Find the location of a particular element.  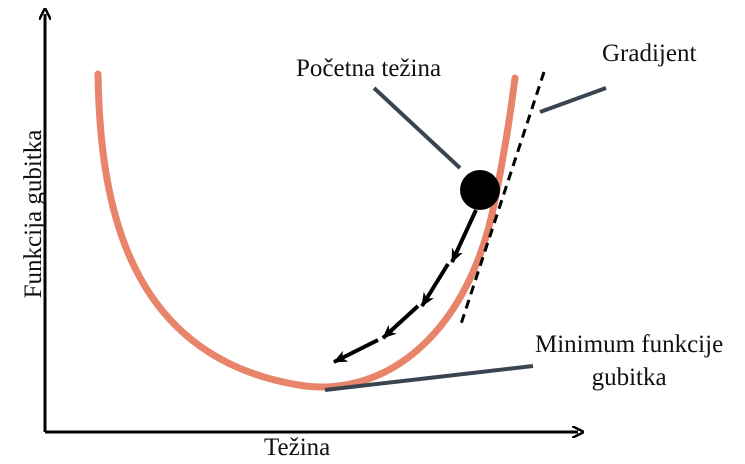

initial-weight-ball is located at coordinates (480, 190).